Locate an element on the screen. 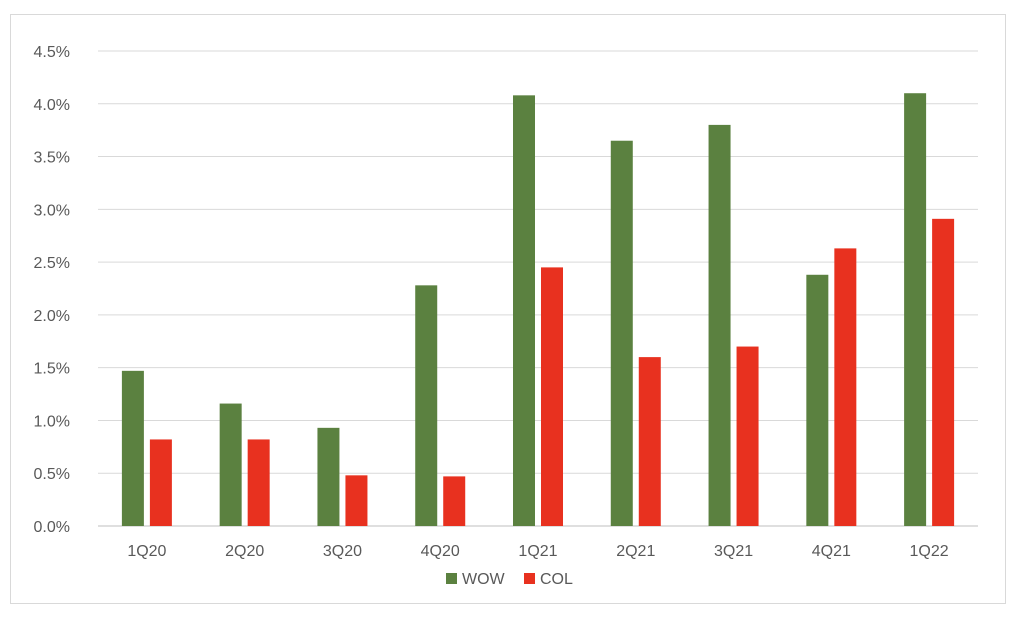 The image size is (1024, 618). x-tick-label: 1Q21 is located at coordinates (537, 551).